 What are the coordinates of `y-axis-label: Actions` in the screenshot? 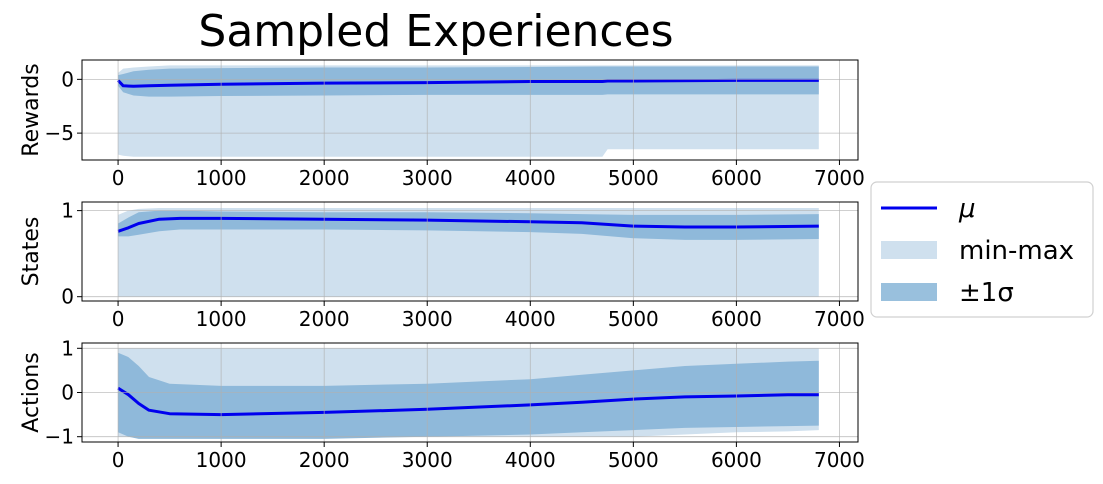 It's located at (31, 392).